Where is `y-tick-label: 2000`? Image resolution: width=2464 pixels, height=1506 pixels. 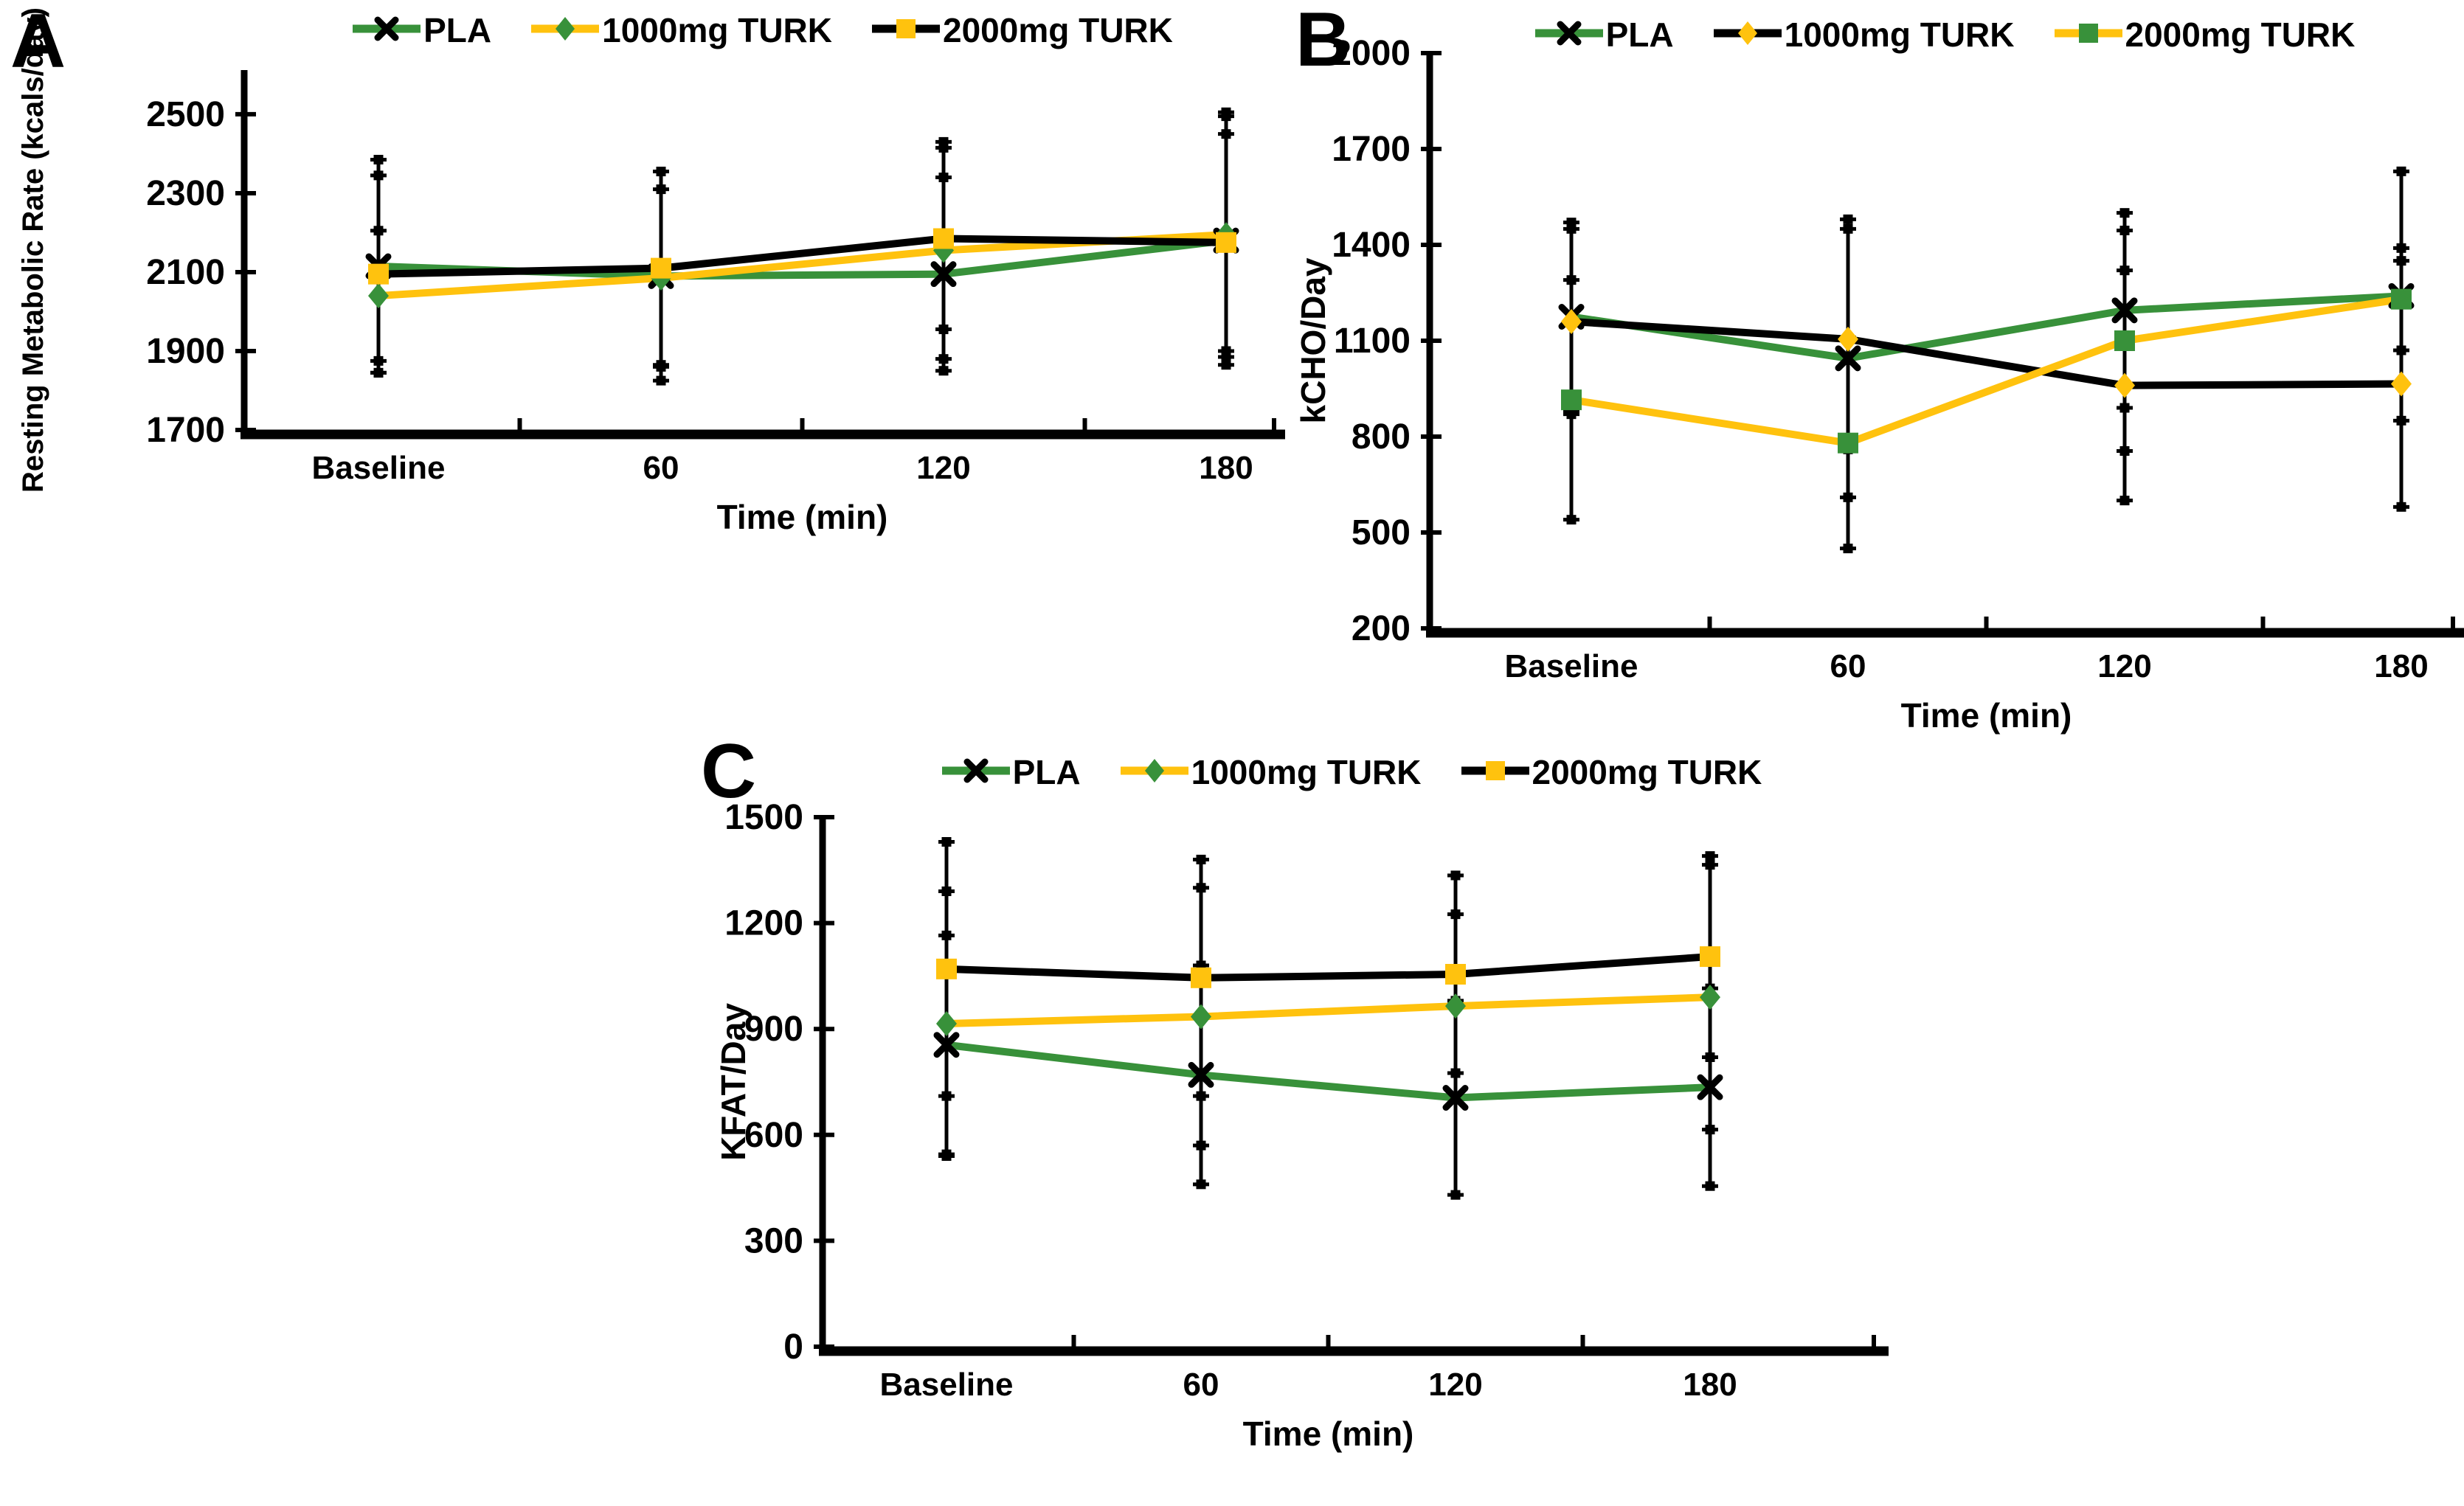 y-tick-label: 2000 is located at coordinates (1371, 53).